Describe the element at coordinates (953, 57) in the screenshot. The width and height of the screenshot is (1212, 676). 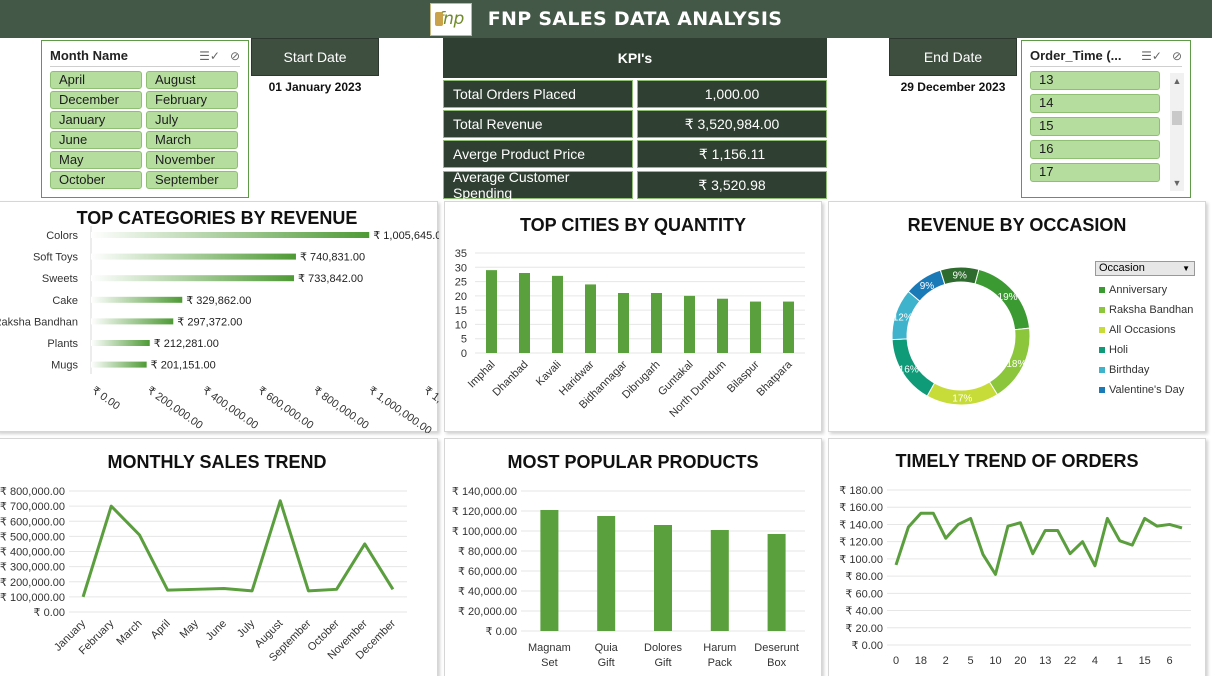
I see `end-date-button: End Date` at that location.